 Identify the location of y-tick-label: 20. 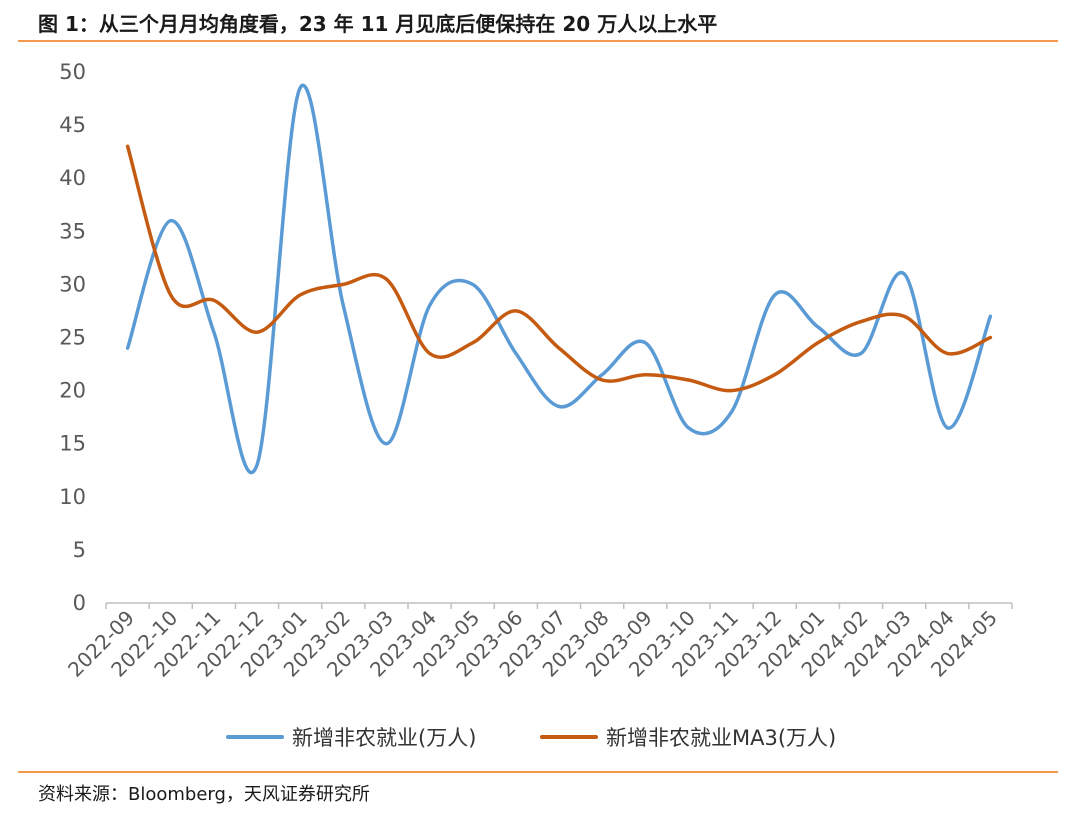
(72, 391).